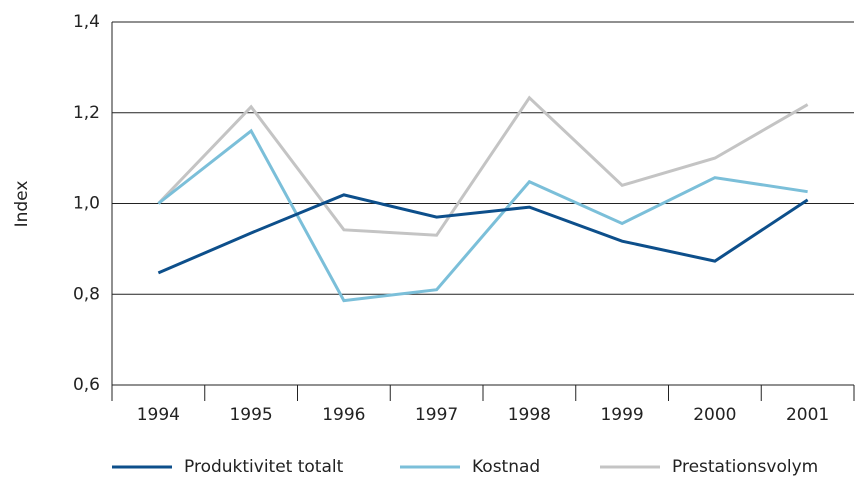 Image resolution: width=864 pixels, height=486 pixels. What do you see at coordinates (807, 415) in the screenshot?
I see `x-tick-label: 2001` at bounding box center [807, 415].